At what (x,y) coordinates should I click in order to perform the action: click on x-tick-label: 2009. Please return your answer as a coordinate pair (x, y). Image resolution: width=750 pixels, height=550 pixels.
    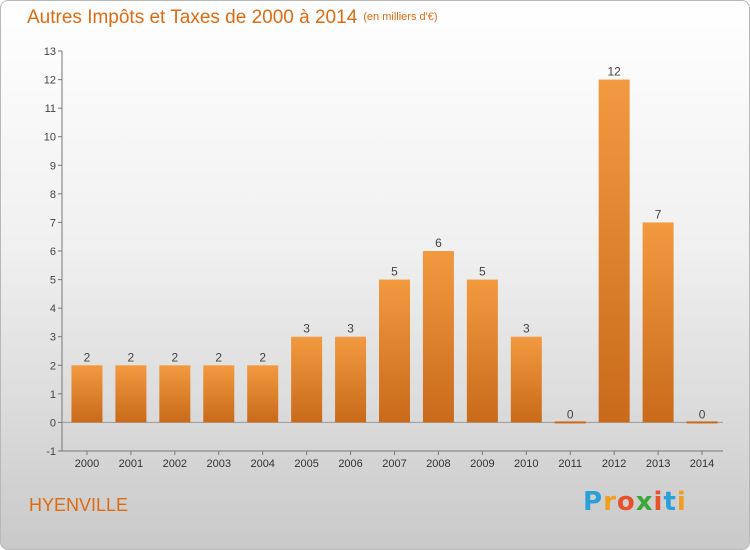
    Looking at the image, I should click on (482, 464).